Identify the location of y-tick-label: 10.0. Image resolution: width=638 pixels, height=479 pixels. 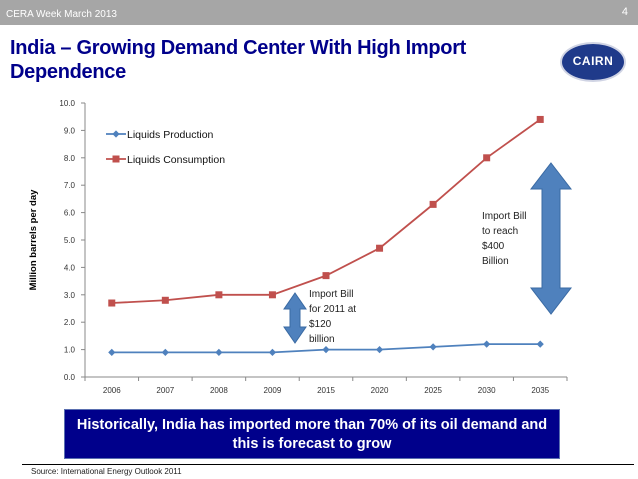
(67, 103).